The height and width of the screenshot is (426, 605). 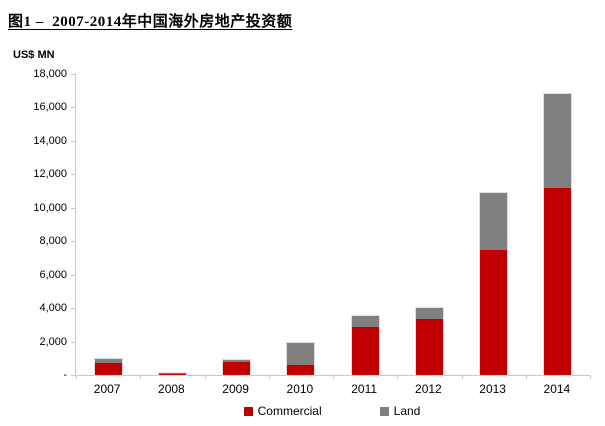 I want to click on x-axis-label: 2007, so click(x=107, y=389).